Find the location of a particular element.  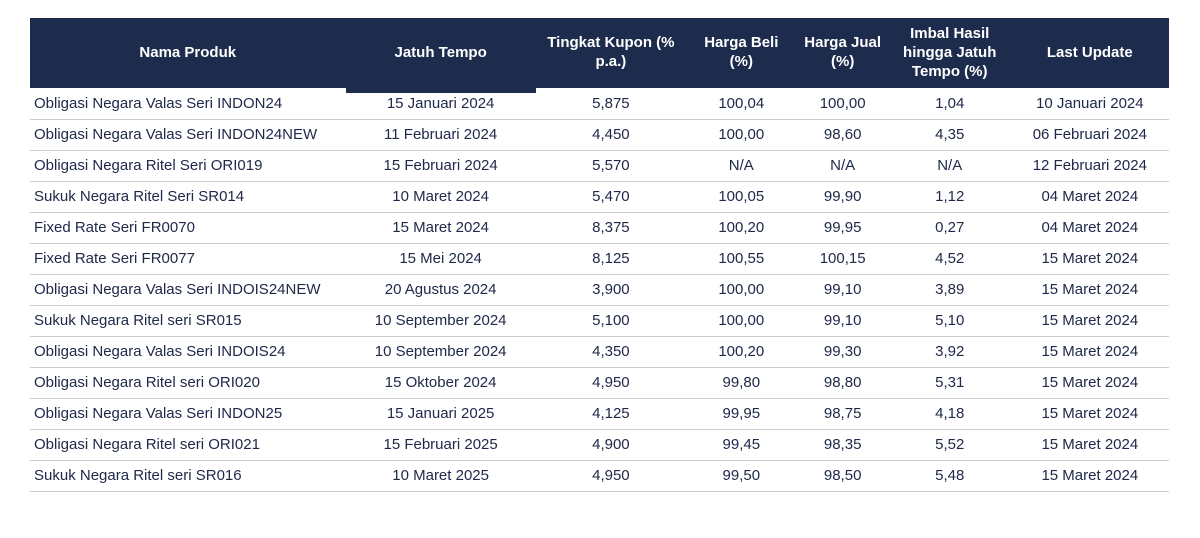

cell-nama_produk: Fixed Rate Seri FR0070 is located at coordinates (188, 228).